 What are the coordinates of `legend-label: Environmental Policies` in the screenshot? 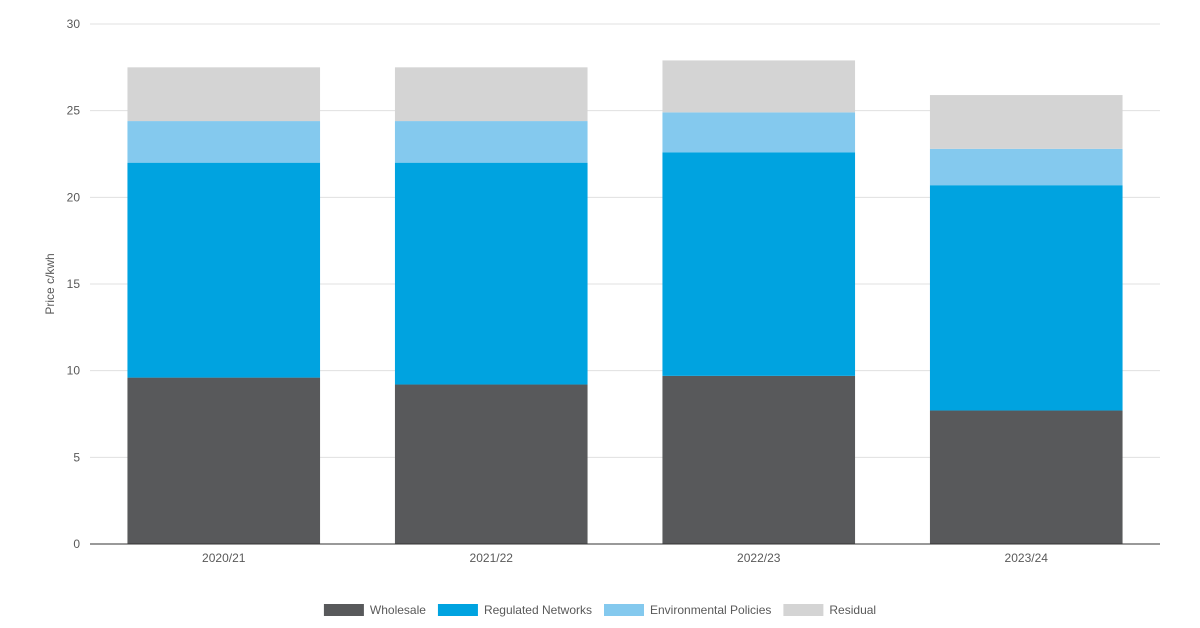 It's located at (710, 610).